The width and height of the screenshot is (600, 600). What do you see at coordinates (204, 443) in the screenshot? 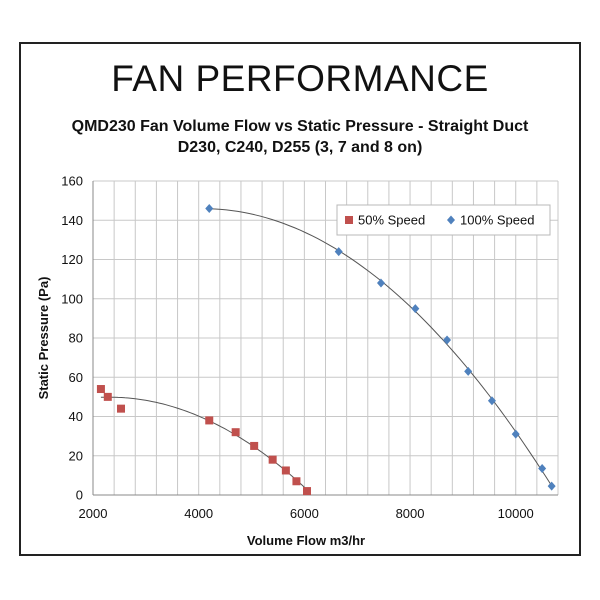
I see `trendline` at bounding box center [204, 443].